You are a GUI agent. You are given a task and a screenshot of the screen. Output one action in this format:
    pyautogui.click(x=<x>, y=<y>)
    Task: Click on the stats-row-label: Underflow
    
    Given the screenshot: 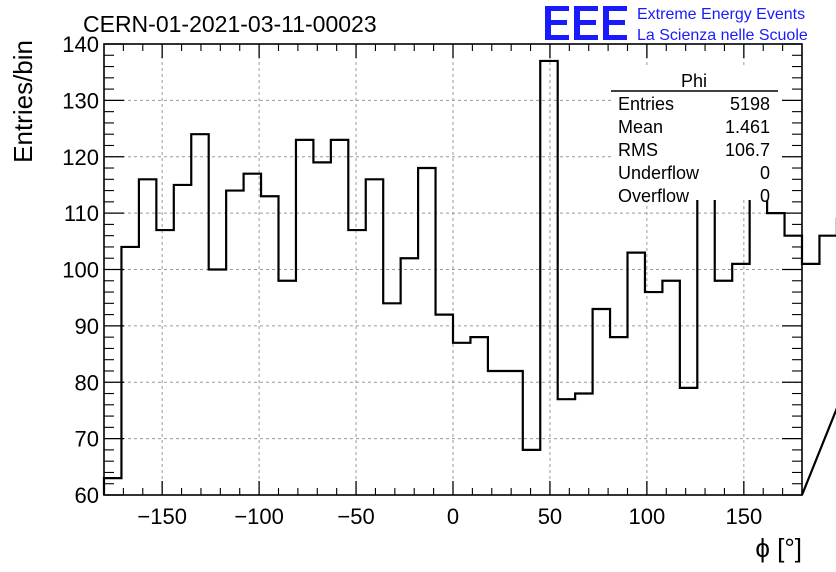 What is the action you would take?
    pyautogui.click(x=659, y=173)
    